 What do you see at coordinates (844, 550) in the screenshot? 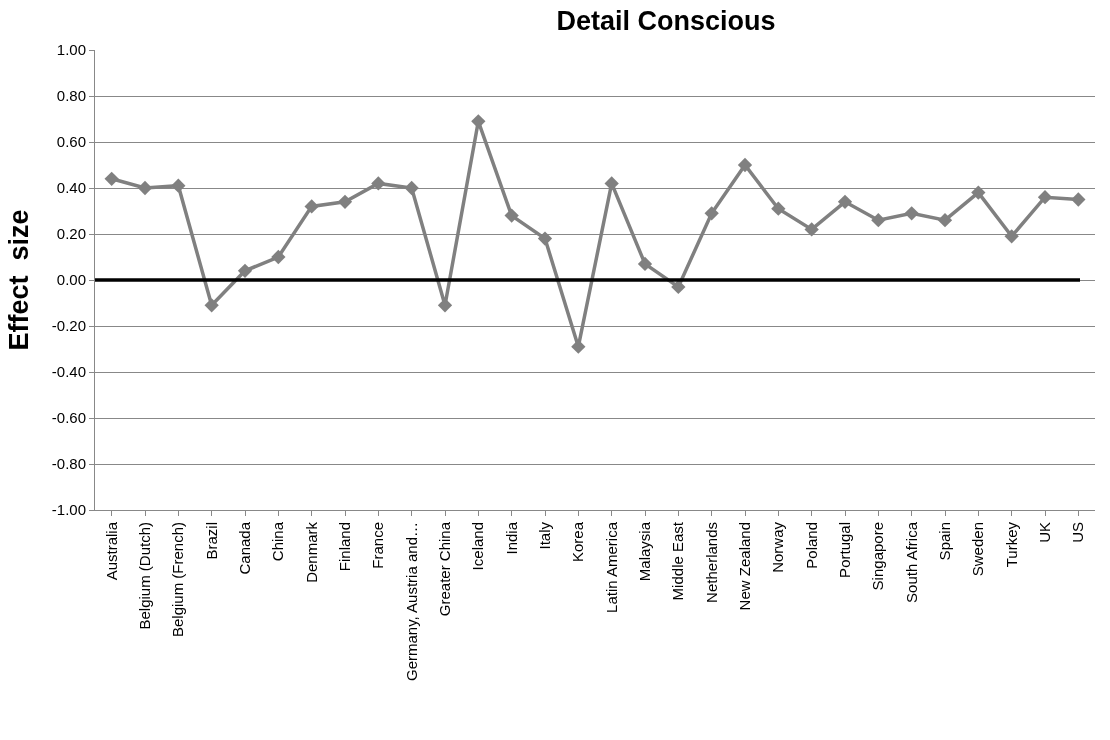
I see `x-tick-label: Portugal` at bounding box center [844, 550].